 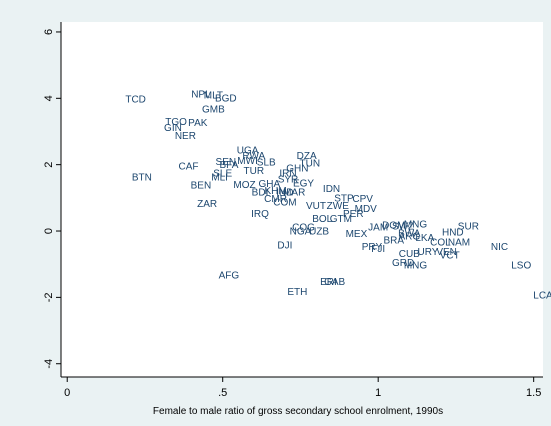 I want to click on point-label: SLB, so click(x=266, y=163).